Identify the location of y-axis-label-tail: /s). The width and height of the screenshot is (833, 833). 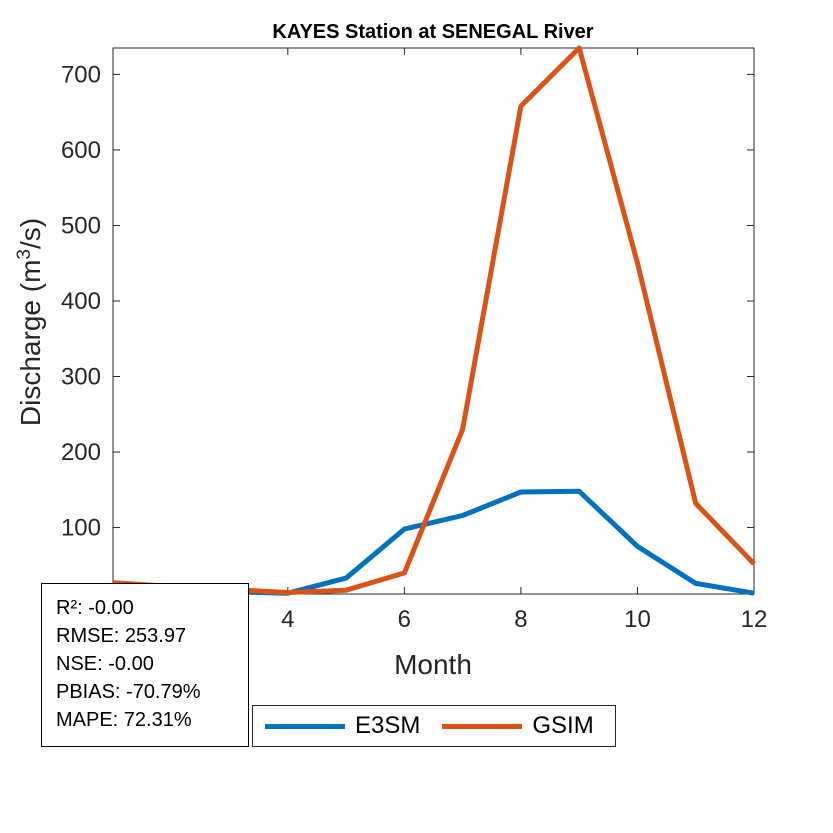
(30, 233).